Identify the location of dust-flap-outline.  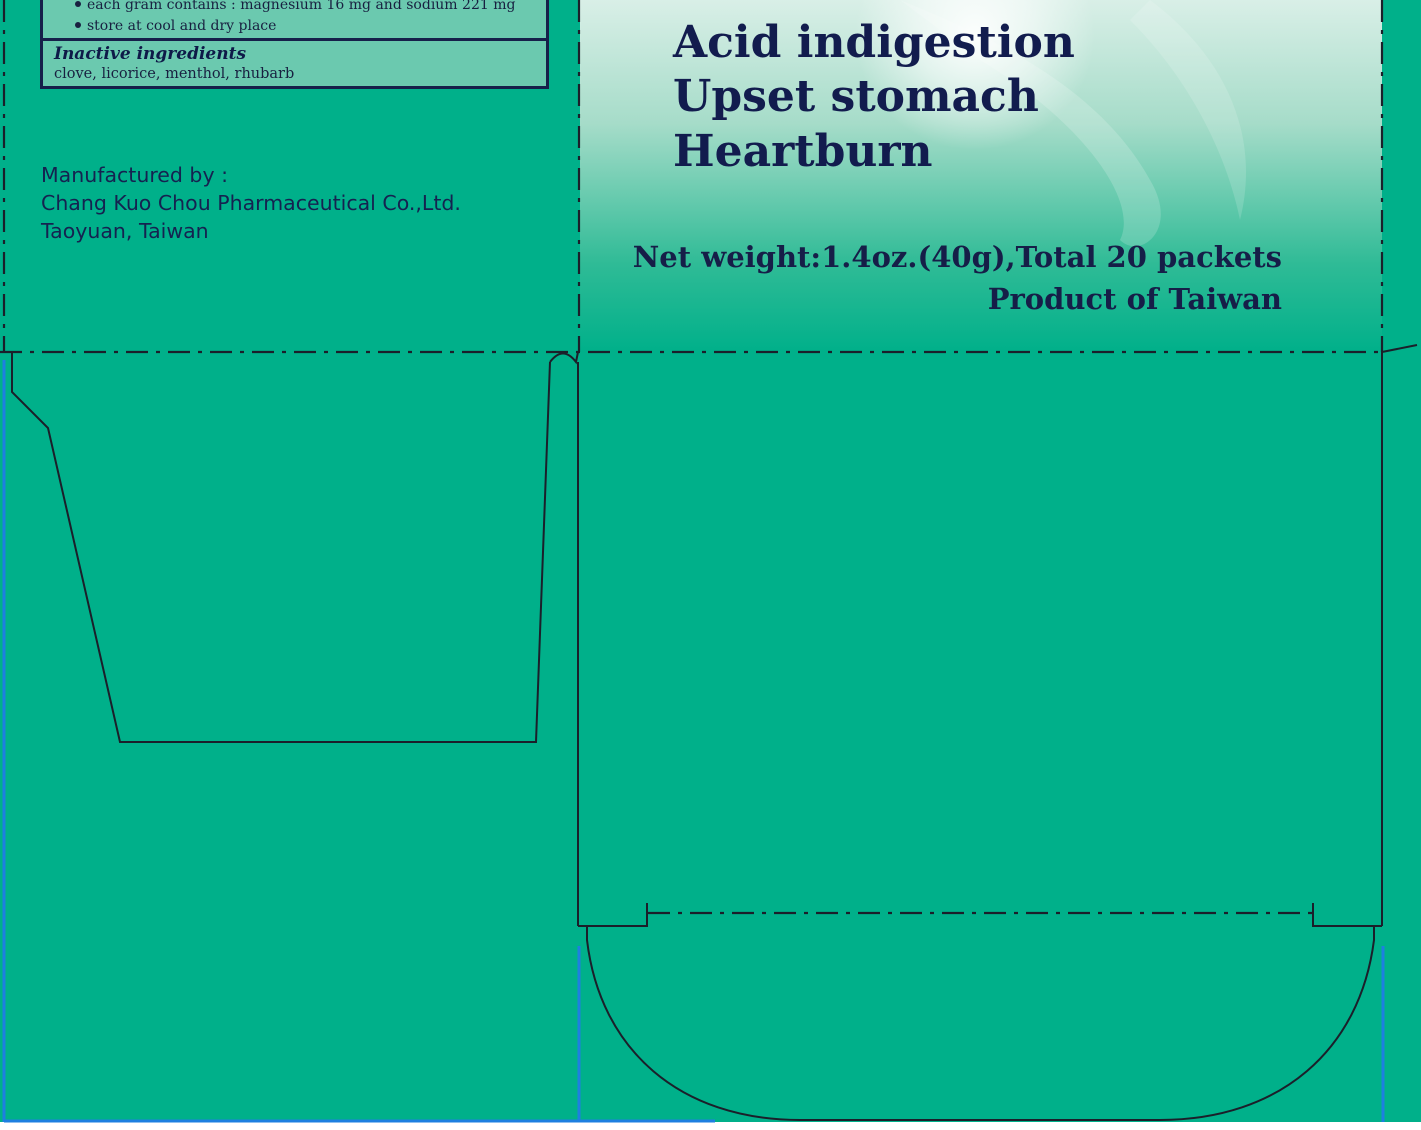
(281, 547).